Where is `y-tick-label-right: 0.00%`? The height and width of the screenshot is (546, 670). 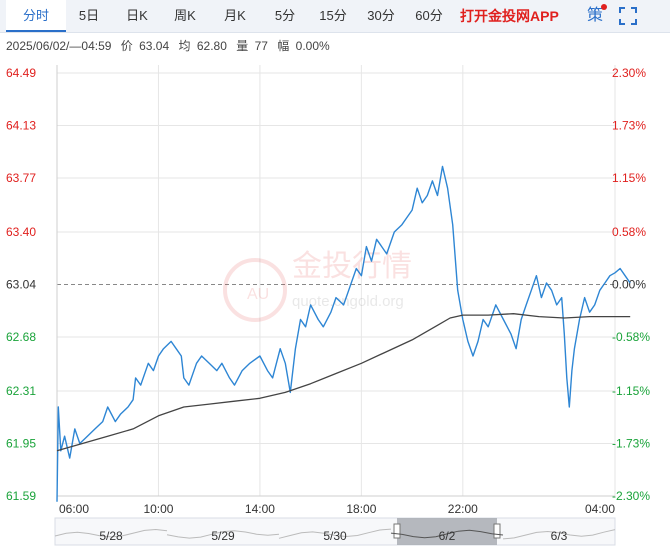
y-tick-label-right: 0.00% is located at coordinates (629, 285).